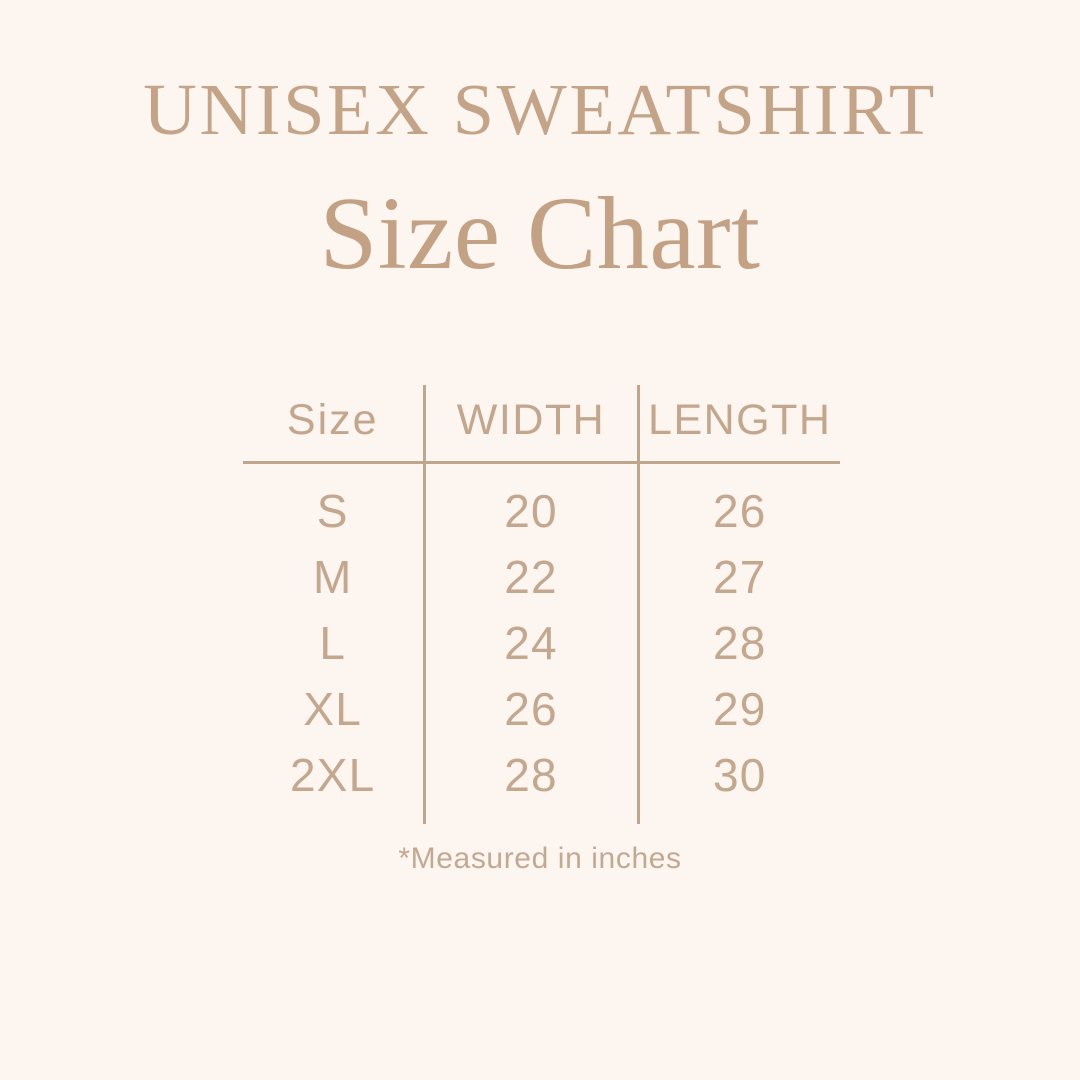 This screenshot has width=1080, height=1080. Describe the element at coordinates (738, 783) in the screenshot. I see `cell-length: 30` at that location.